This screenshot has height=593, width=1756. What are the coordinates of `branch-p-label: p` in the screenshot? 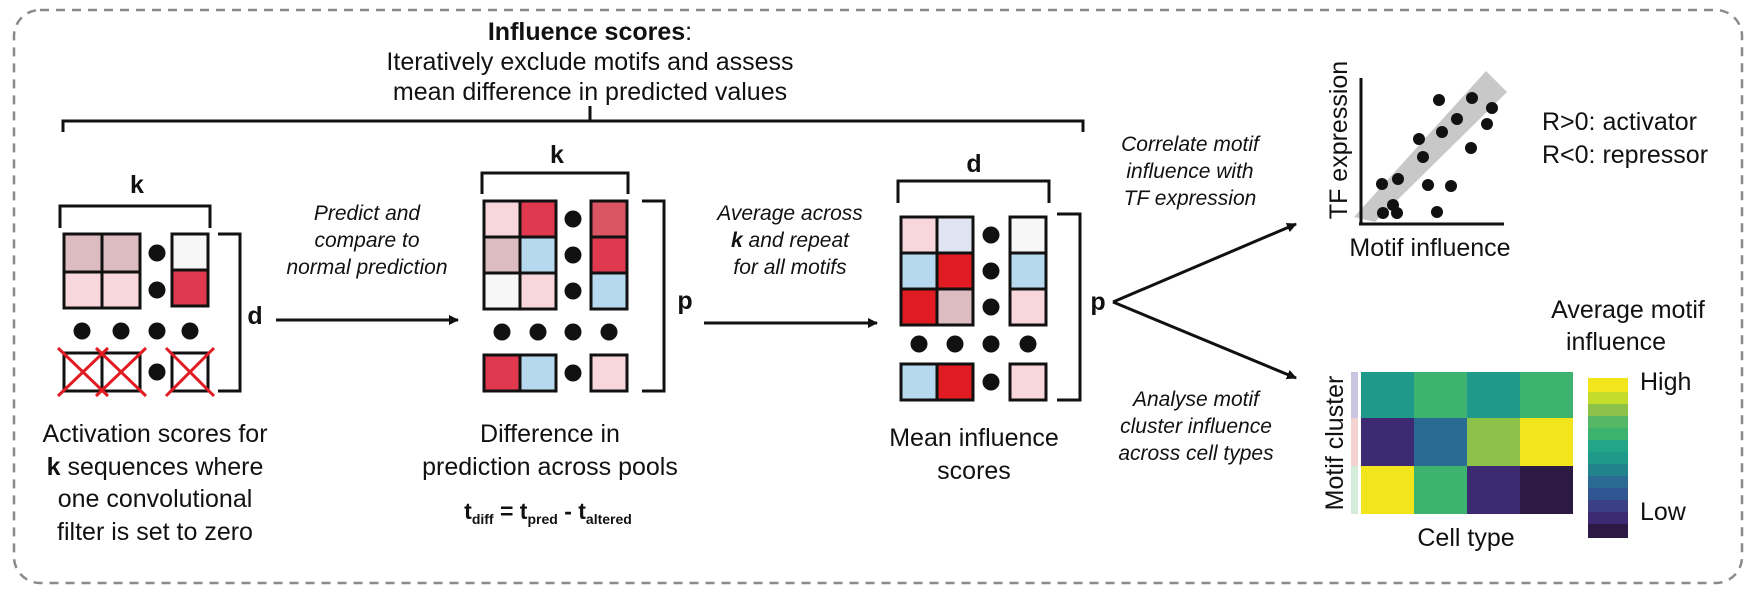 It's located at (1097, 302).